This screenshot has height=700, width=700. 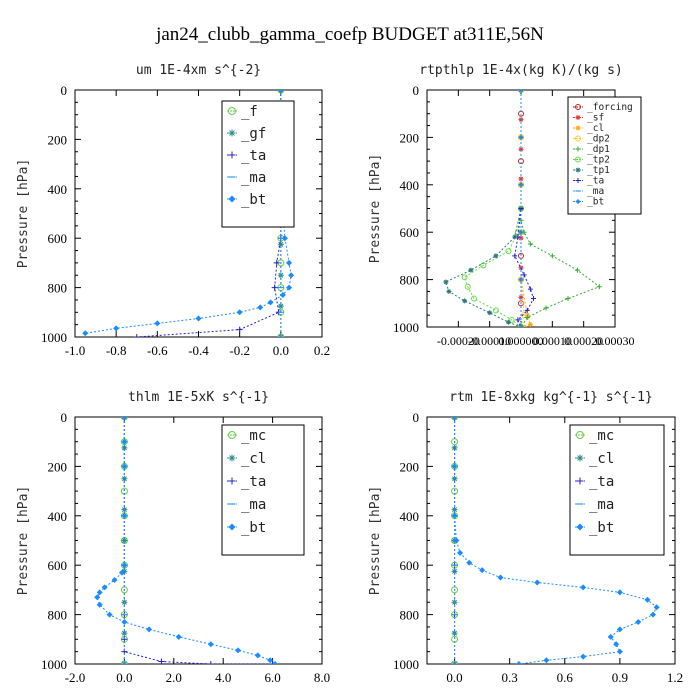 I want to click on series-tp1, so click(x=483, y=208).